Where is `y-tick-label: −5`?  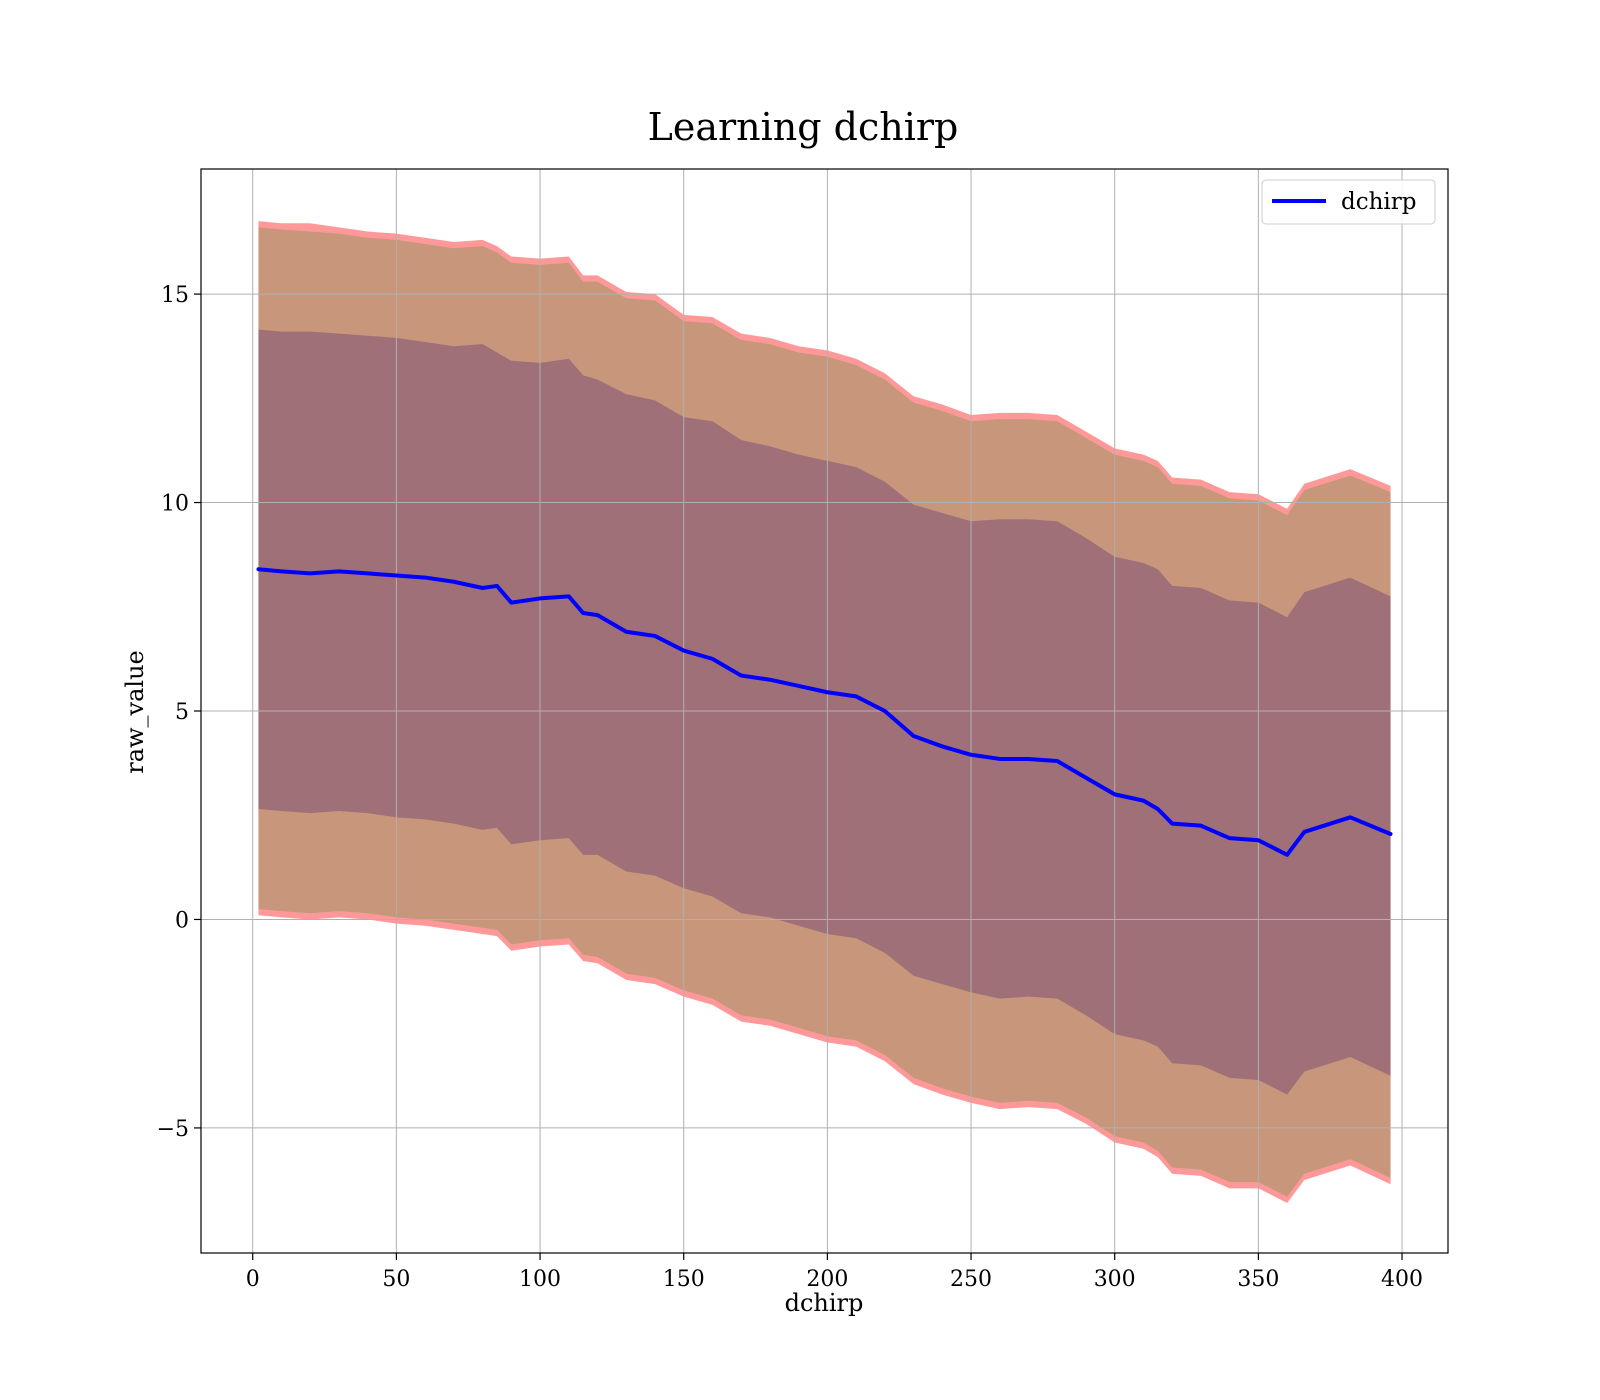 y-tick-label: −5 is located at coordinates (173, 1129).